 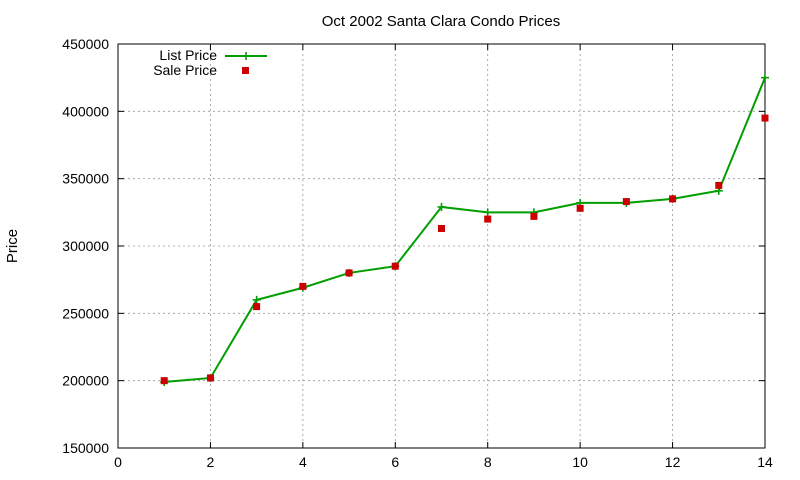 What do you see at coordinates (85, 44) in the screenshot?
I see `y-tick-label-450000: 450000` at bounding box center [85, 44].